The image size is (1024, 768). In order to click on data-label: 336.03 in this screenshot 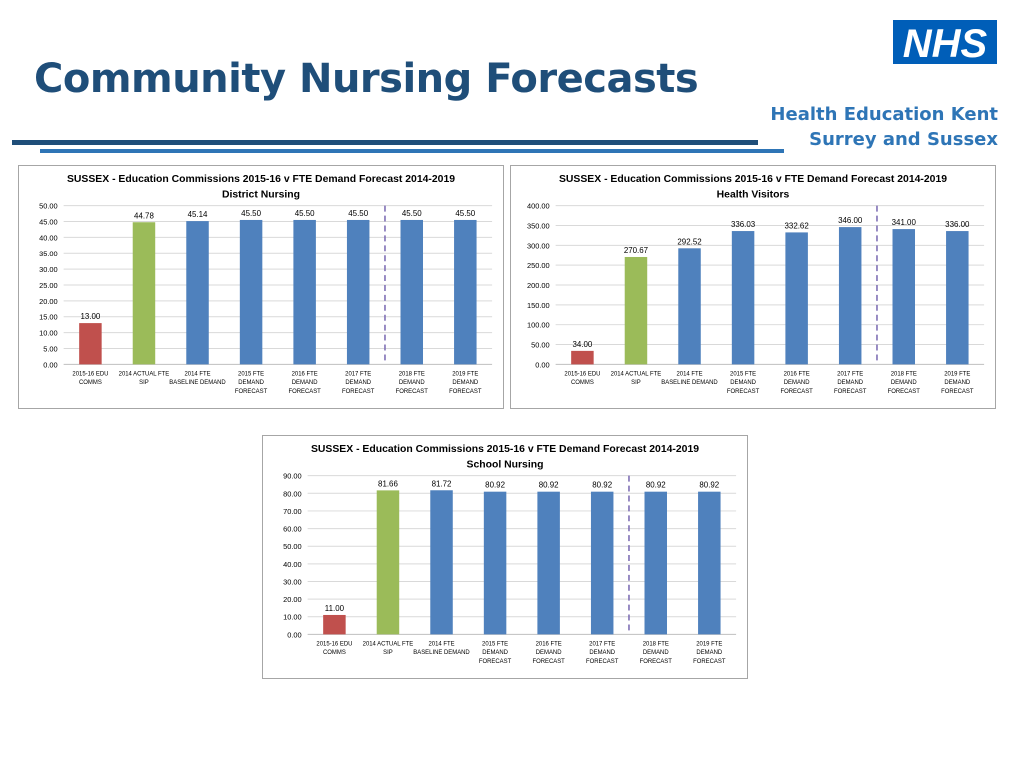, I will do `click(743, 224)`.